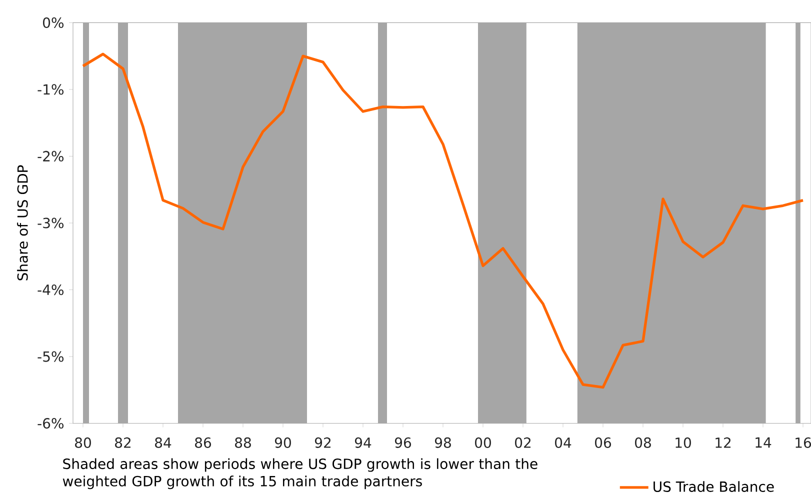  I want to click on x-tick-label: 16, so click(803, 442).